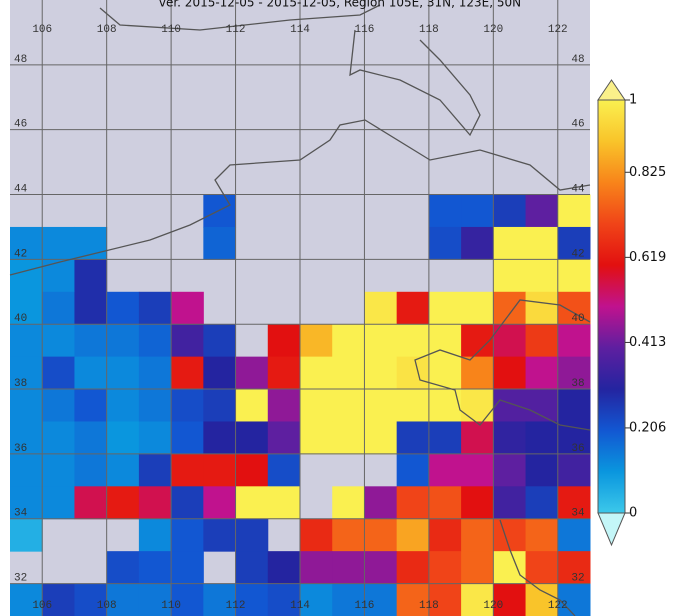 The height and width of the screenshot is (616, 673). Describe the element at coordinates (578, 190) in the screenshot. I see `latitude-label: 44` at that location.